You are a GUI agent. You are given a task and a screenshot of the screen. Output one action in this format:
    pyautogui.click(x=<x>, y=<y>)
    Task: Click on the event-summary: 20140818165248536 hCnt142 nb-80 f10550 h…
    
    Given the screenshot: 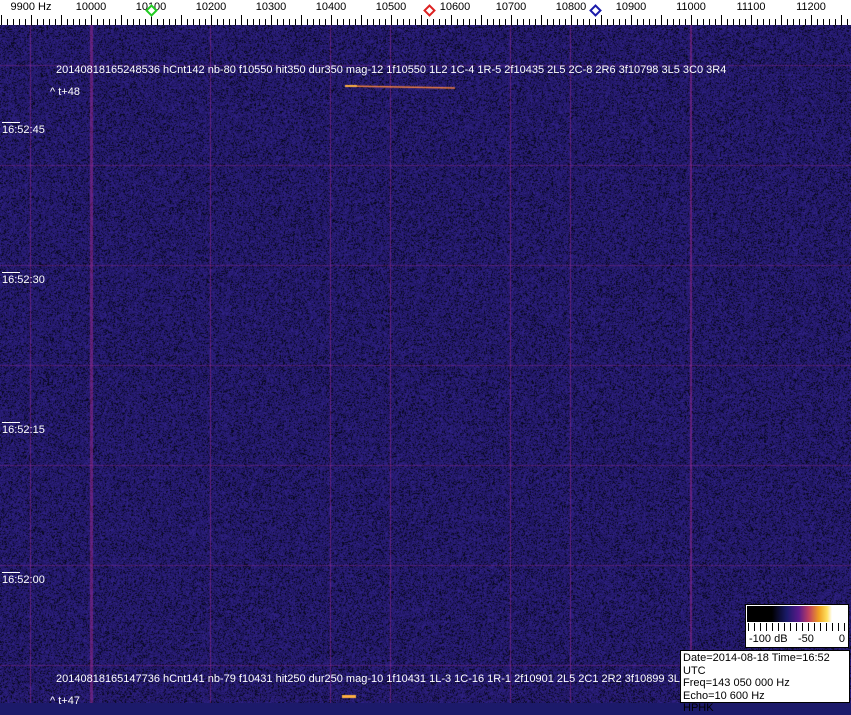 What is the action you would take?
    pyautogui.click(x=391, y=70)
    